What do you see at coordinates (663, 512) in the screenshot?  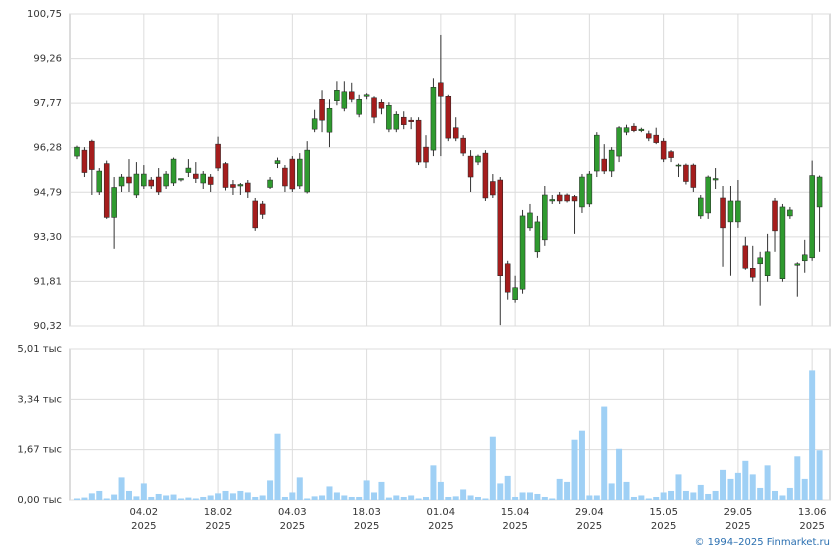 I see `x-tick-label: 15.05` at bounding box center [663, 512].